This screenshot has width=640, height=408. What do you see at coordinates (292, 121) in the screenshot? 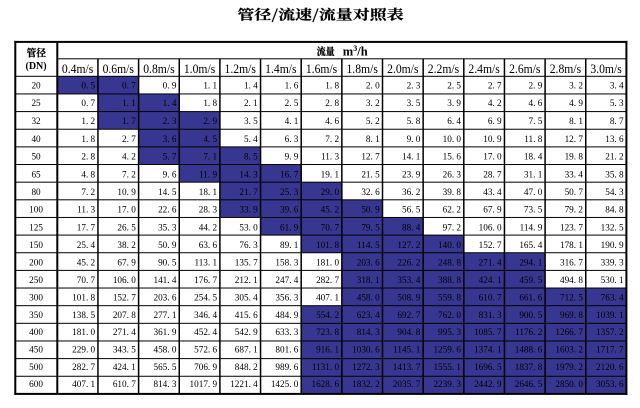
I see `svg-text: 4. 1` at bounding box center [292, 121].